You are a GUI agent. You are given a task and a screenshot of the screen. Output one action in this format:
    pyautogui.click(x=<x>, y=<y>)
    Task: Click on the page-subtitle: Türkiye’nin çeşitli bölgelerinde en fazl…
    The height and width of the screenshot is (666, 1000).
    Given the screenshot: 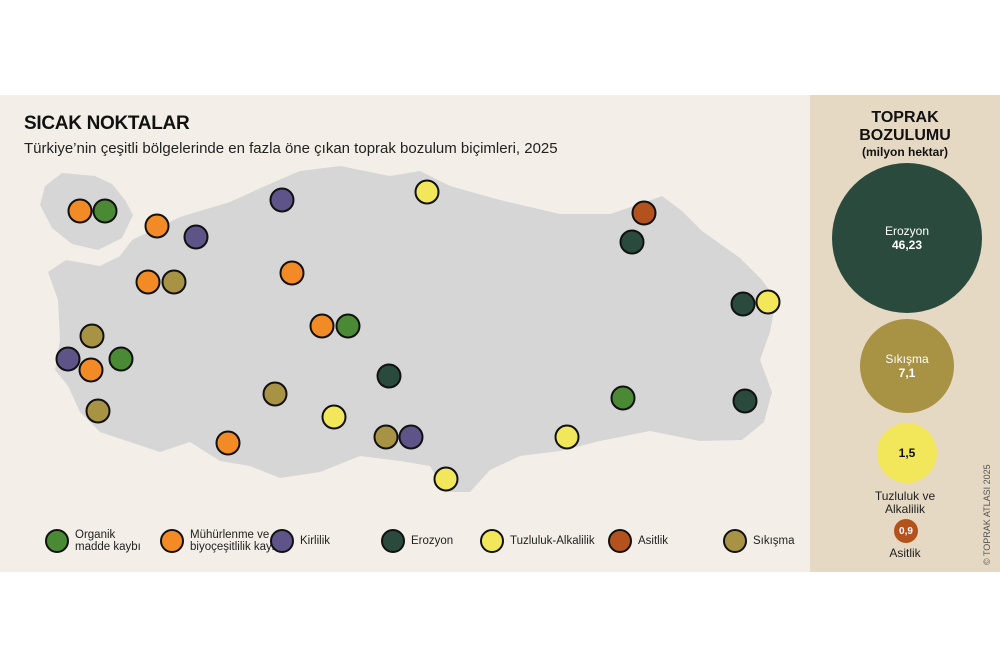 What is the action you would take?
    pyautogui.click(x=291, y=148)
    